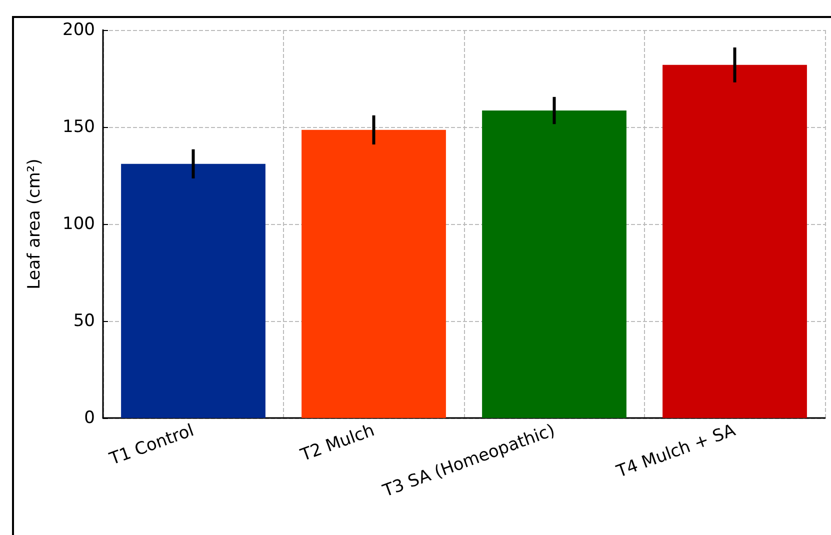 The image size is (831, 535). Describe the element at coordinates (676, 451) in the screenshot. I see `x-tick-label: T4 Mulch + SA` at that location.